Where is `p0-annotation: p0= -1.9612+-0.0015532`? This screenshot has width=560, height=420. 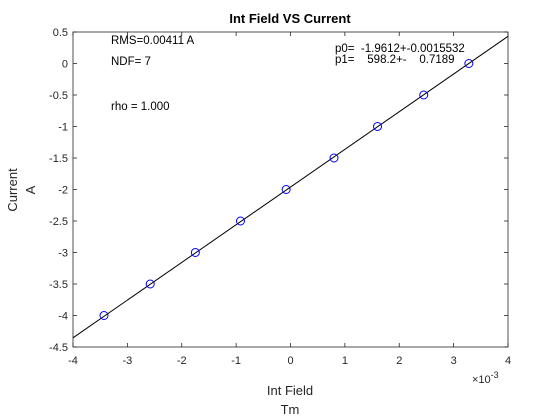
p0-annotation: p0= -1.9612+-0.0015532 is located at coordinates (400, 49).